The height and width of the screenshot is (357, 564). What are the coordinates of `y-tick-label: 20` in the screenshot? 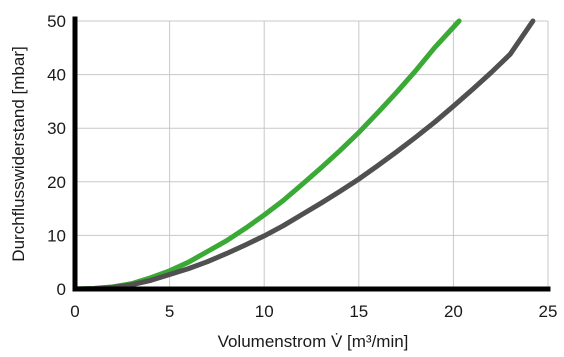 It's located at (56, 182).